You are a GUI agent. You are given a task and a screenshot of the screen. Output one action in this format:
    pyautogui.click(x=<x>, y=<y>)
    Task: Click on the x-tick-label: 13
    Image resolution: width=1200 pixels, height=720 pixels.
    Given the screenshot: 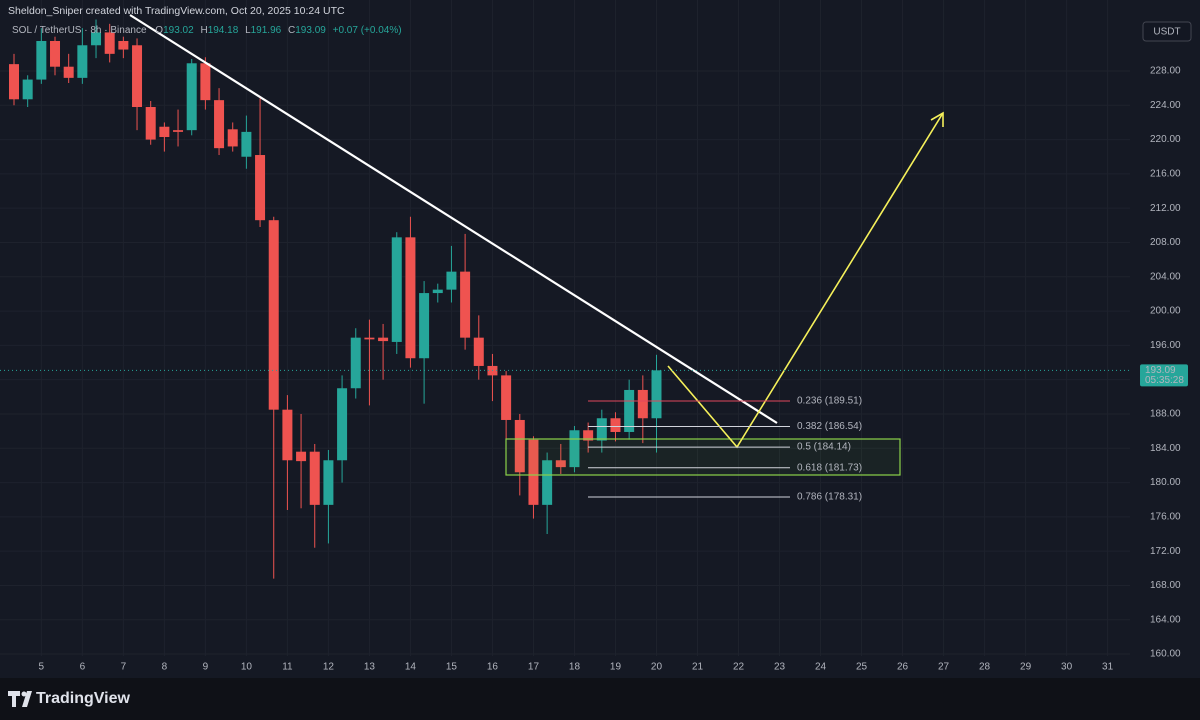 What is the action you would take?
    pyautogui.click(x=370, y=667)
    